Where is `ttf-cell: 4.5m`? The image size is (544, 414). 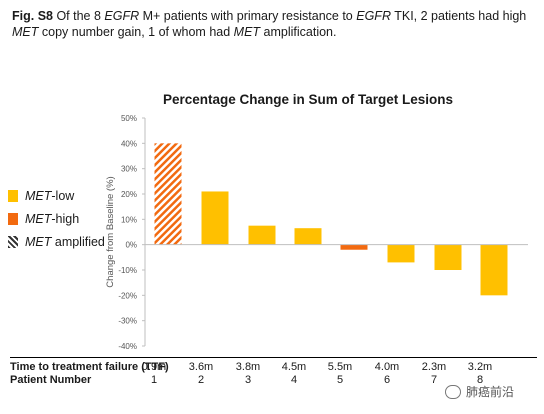
ttf-cell: 4.5m is located at coordinates (294, 367).